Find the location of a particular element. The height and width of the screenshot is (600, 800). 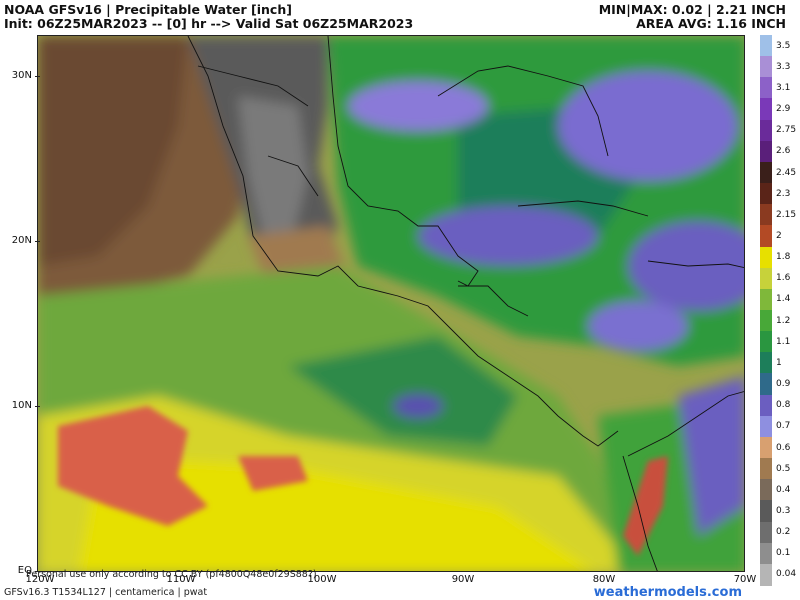

colorbar-level-label: 1.1 is located at coordinates (783, 341).